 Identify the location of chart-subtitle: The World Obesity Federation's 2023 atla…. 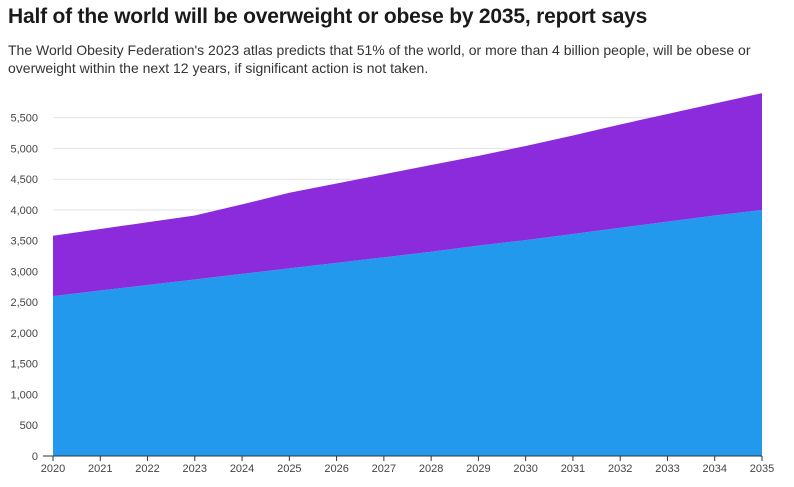
(379, 59).